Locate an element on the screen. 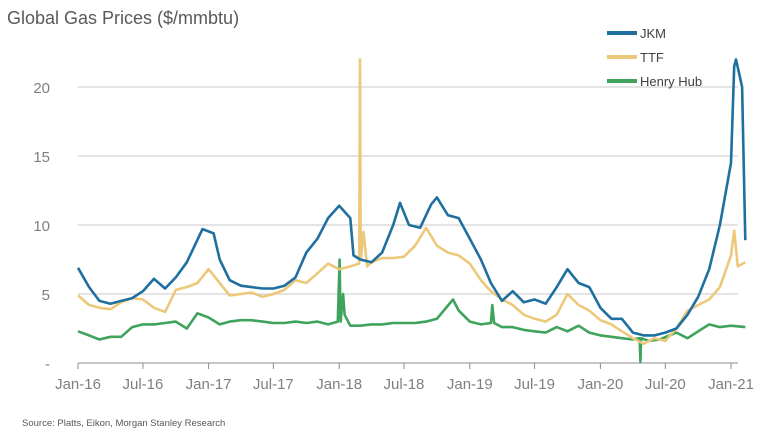 This screenshot has height=435, width=772. x-tick-label: Jan-18 is located at coordinates (339, 384).